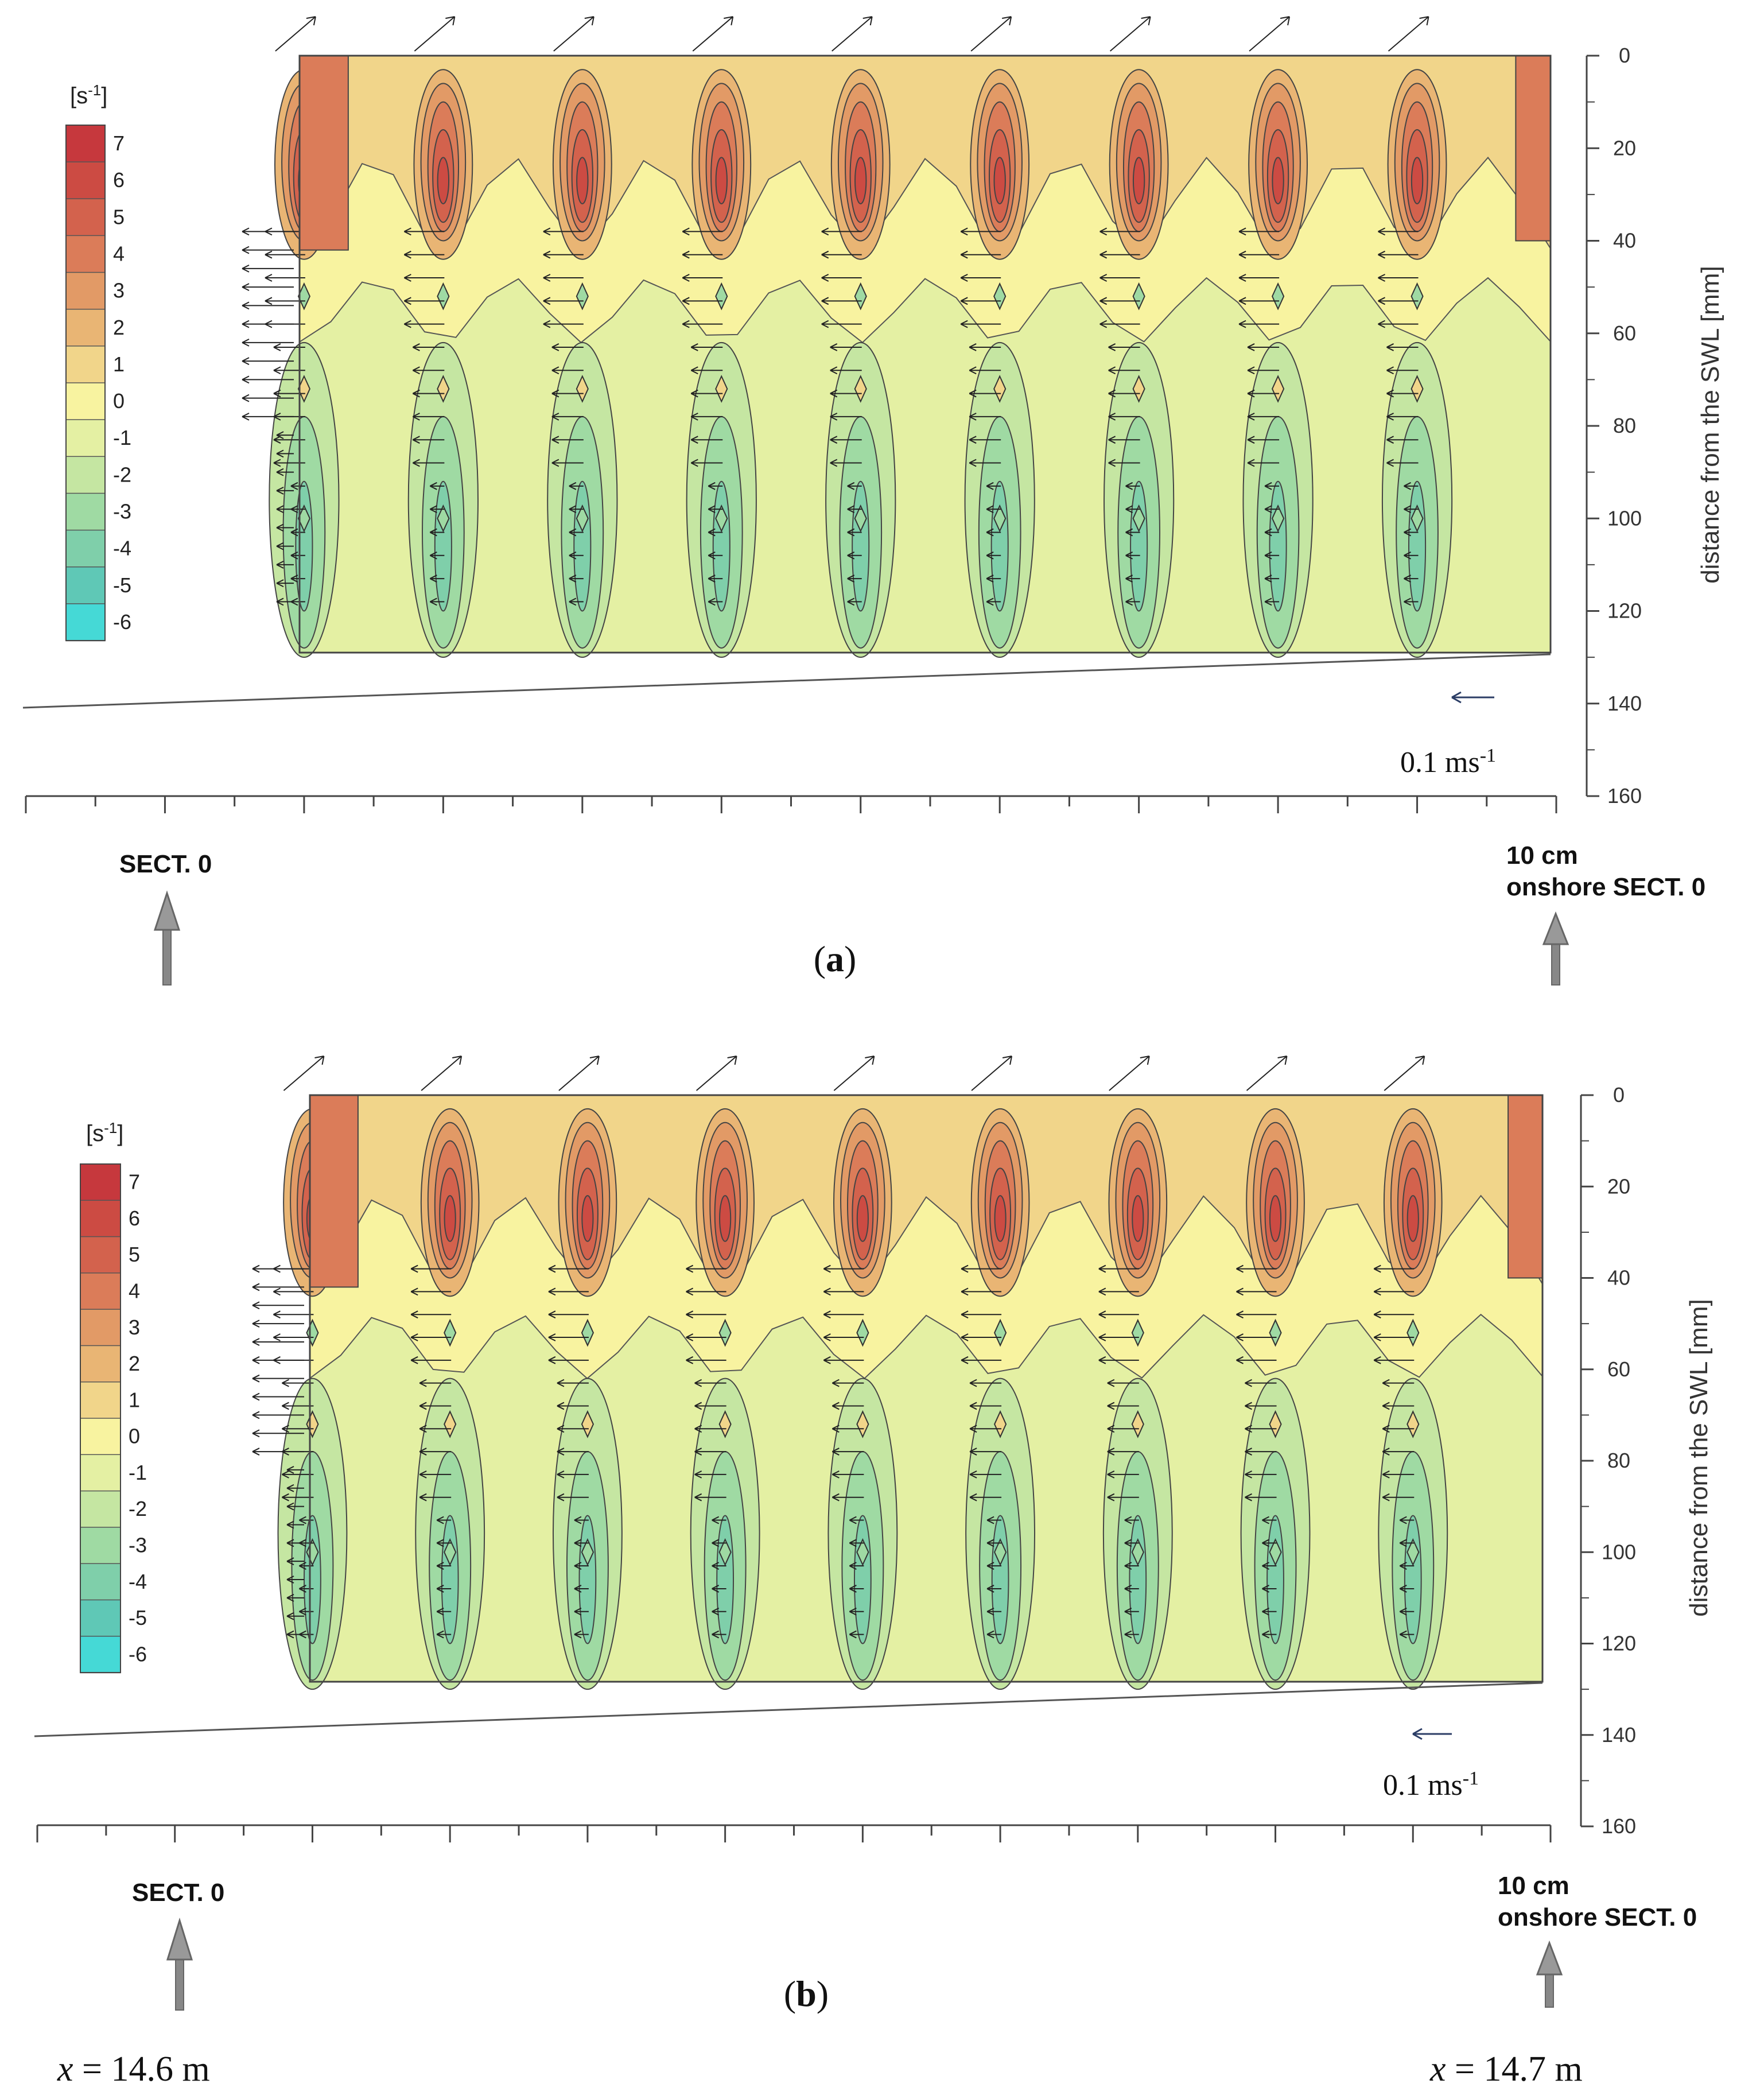 This screenshot has width=1764, height=2099. Describe the element at coordinates (1624, 518) in the screenshot. I see `y-tick-label: 100` at that location.